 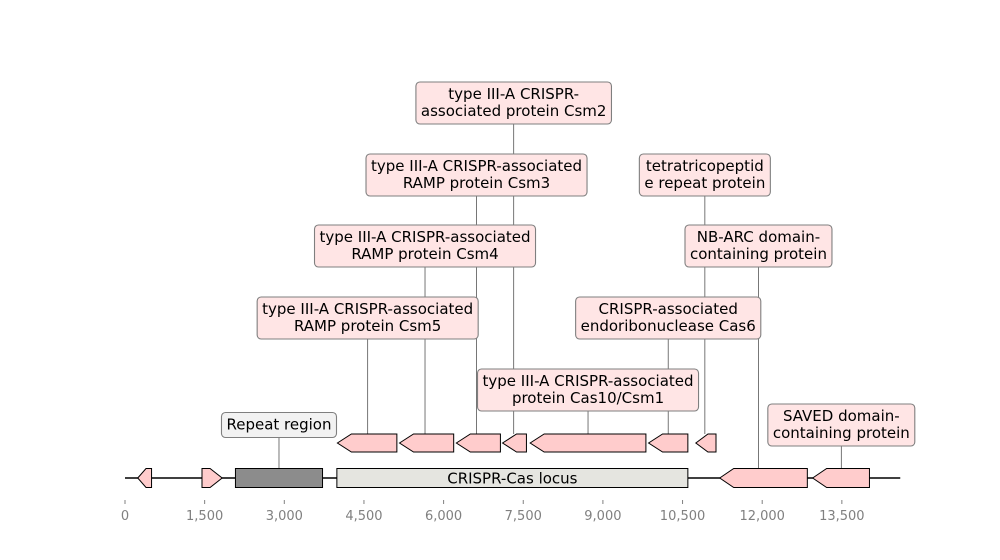 What do you see at coordinates (424, 254) in the screenshot?
I see `feature-label-text: RAMP protein Csm4` at bounding box center [424, 254].